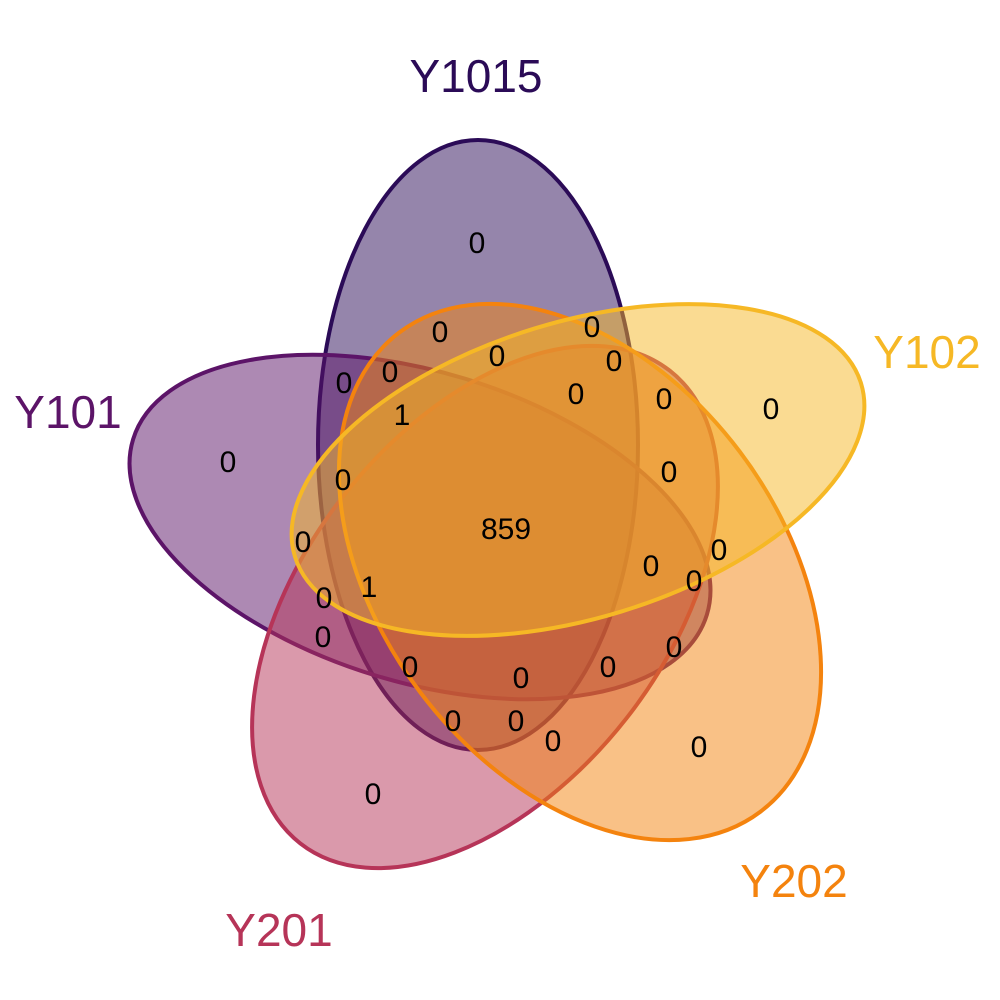 The width and height of the screenshot is (1000, 1000). What do you see at coordinates (228, 462) in the screenshot?
I see `count-only-y101: 0` at bounding box center [228, 462].